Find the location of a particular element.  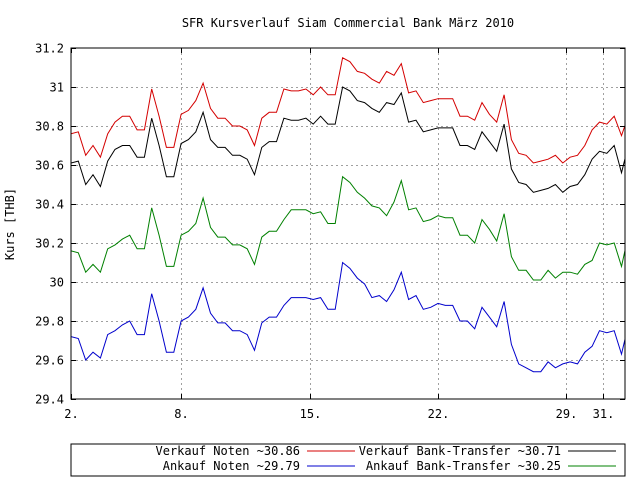

x-tick-label: 29. is located at coordinates (567, 414).